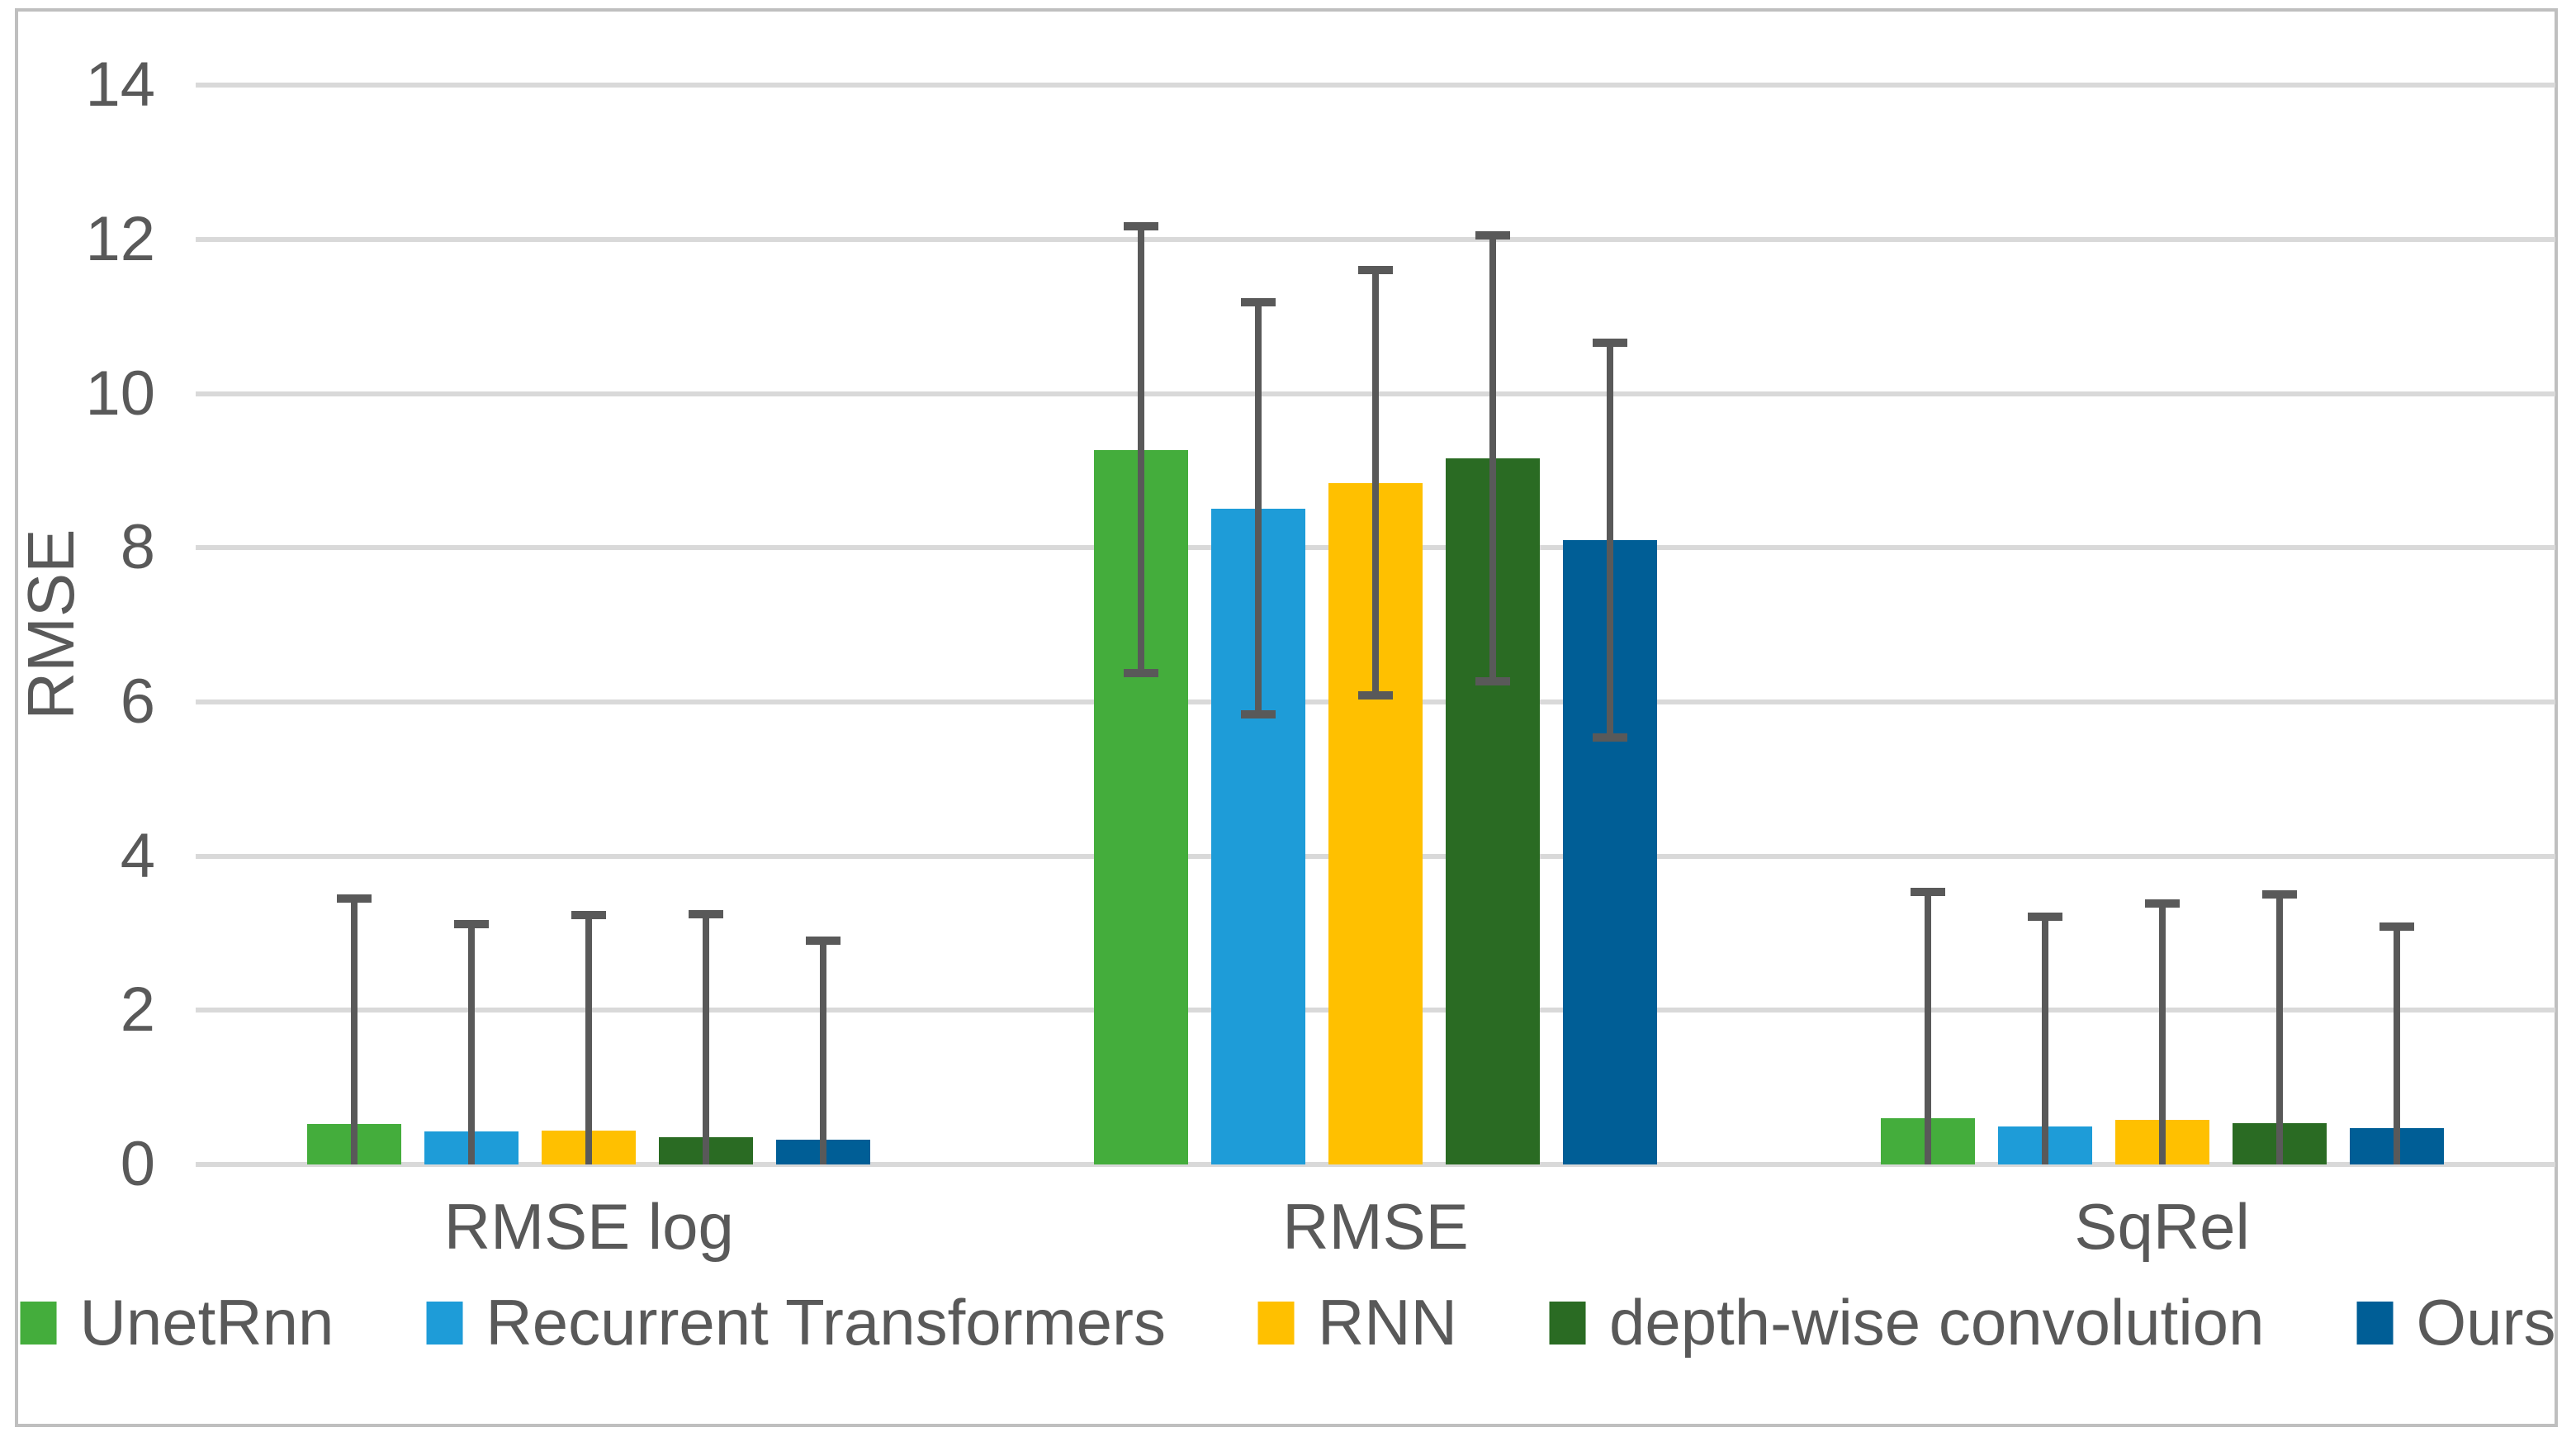  I want to click on error-bar-depth-wise-convolution-sqrel, so click(2279, 1029).